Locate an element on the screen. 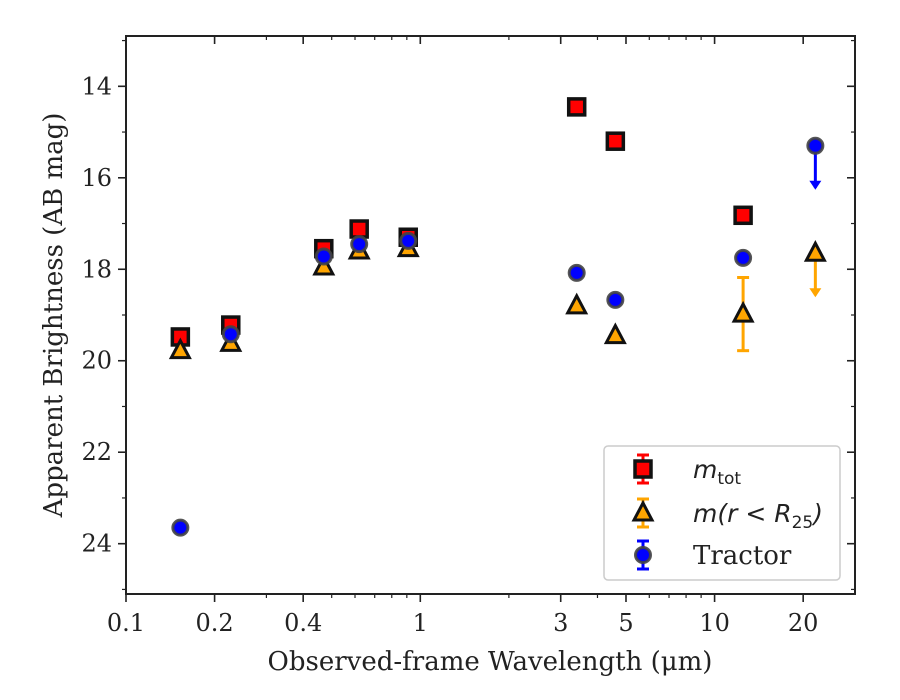 The image size is (900, 700). y-tick-label: 22 is located at coordinates (96, 452).